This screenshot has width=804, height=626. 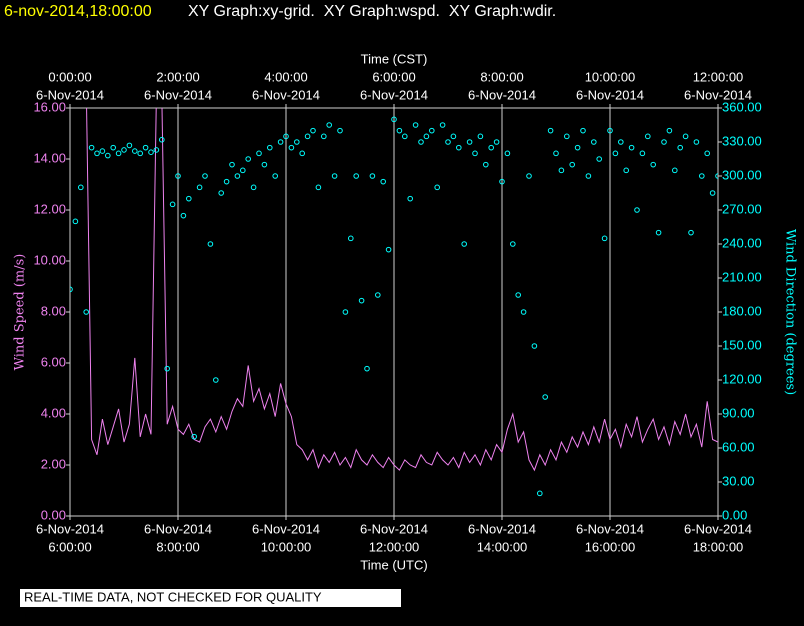 What do you see at coordinates (177, 76) in the screenshot?
I see `x2-tick-label: 2:00:00` at bounding box center [177, 76].